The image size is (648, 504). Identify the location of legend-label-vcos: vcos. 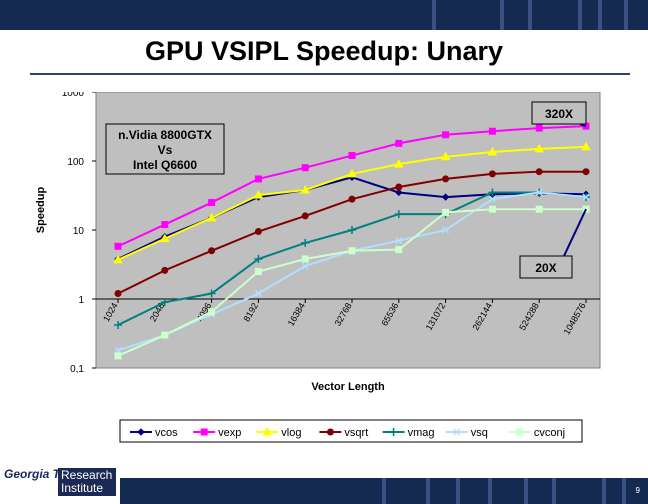
(166, 433).